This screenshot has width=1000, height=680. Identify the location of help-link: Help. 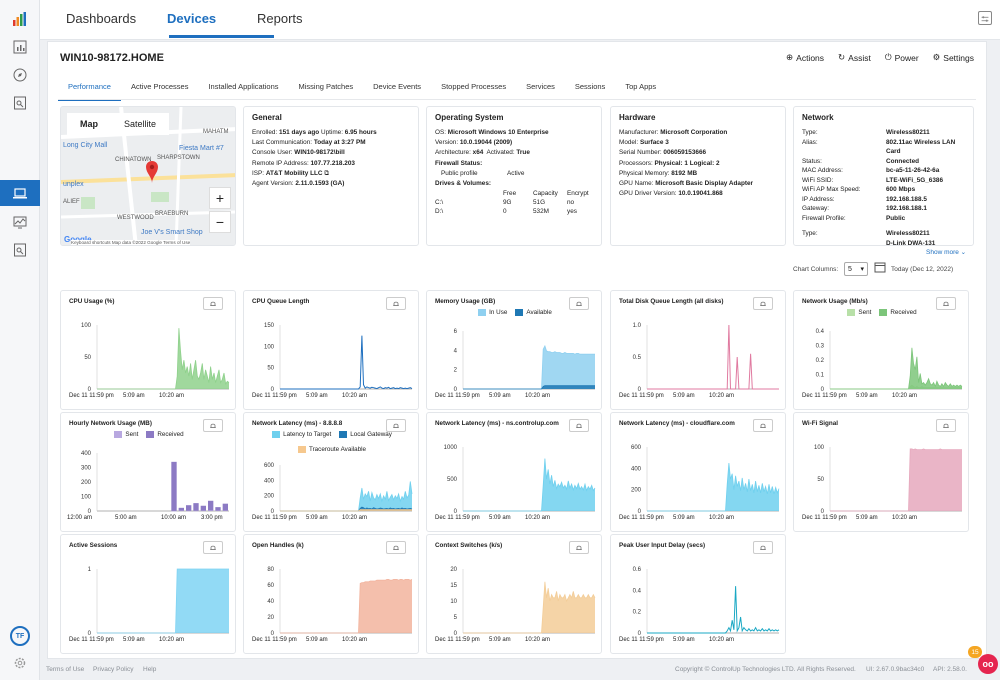
(150, 669).